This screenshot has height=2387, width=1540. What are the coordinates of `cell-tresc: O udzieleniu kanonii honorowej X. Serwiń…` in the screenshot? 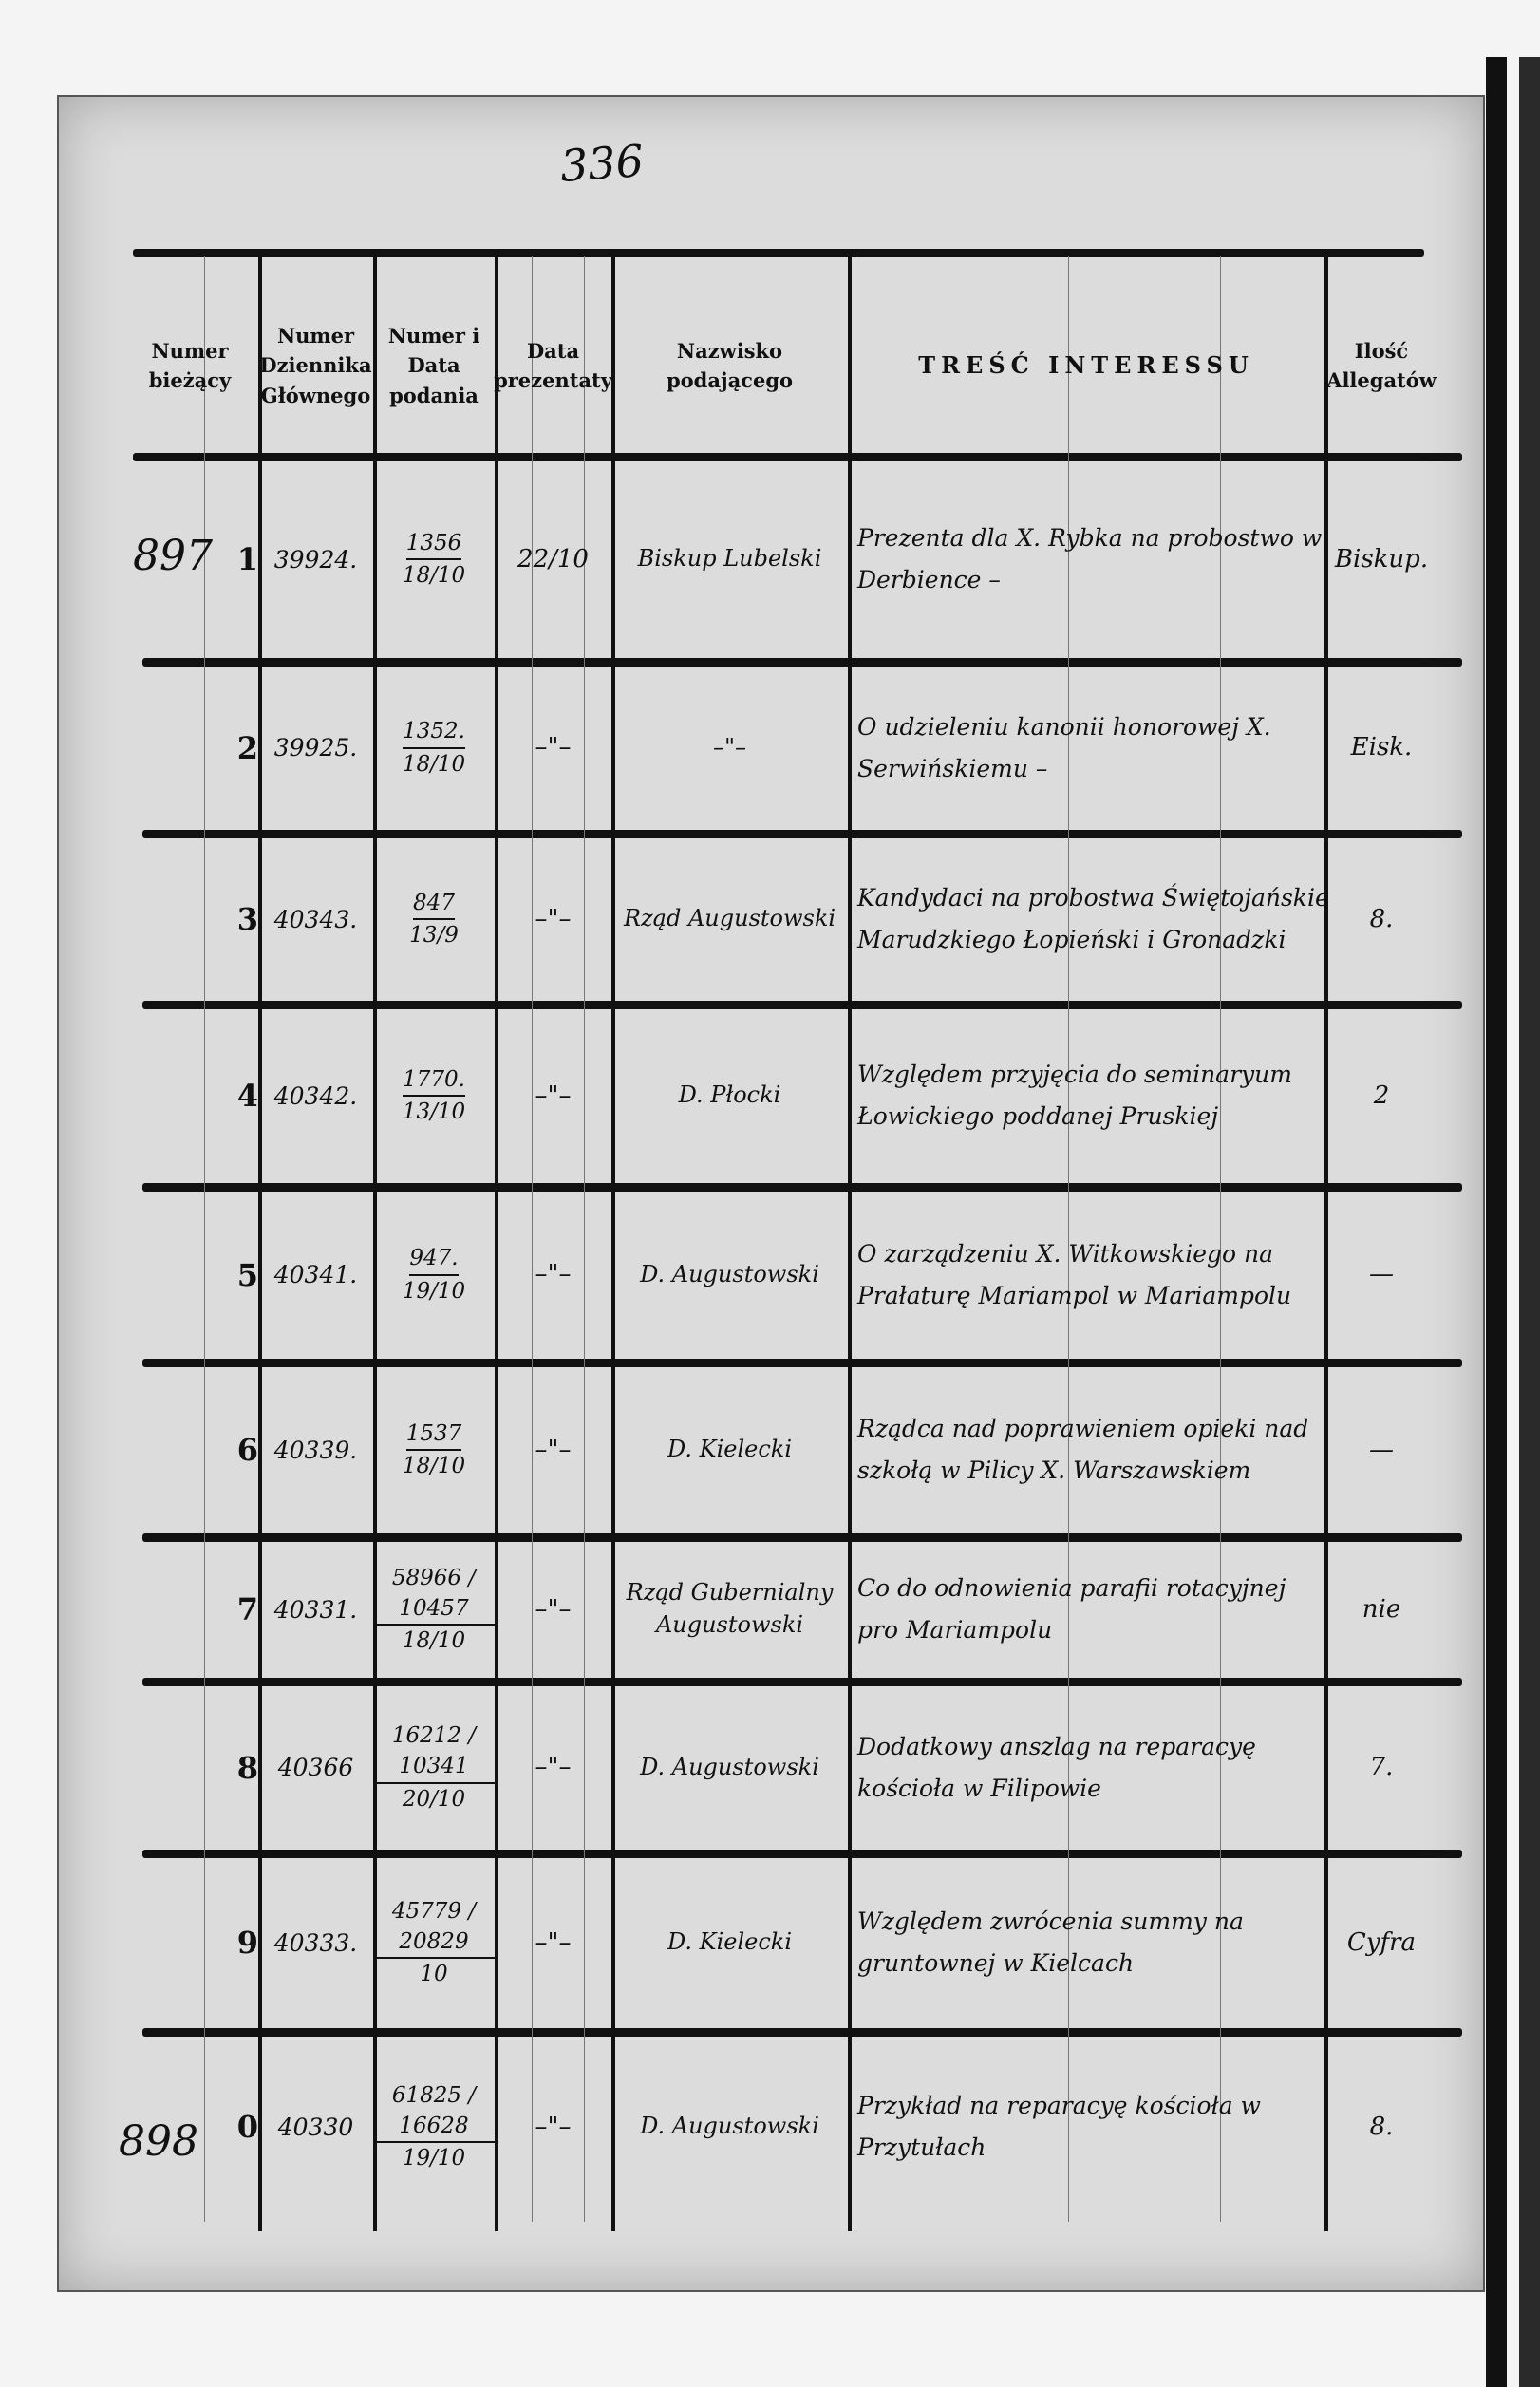 It's located at (1064, 747).